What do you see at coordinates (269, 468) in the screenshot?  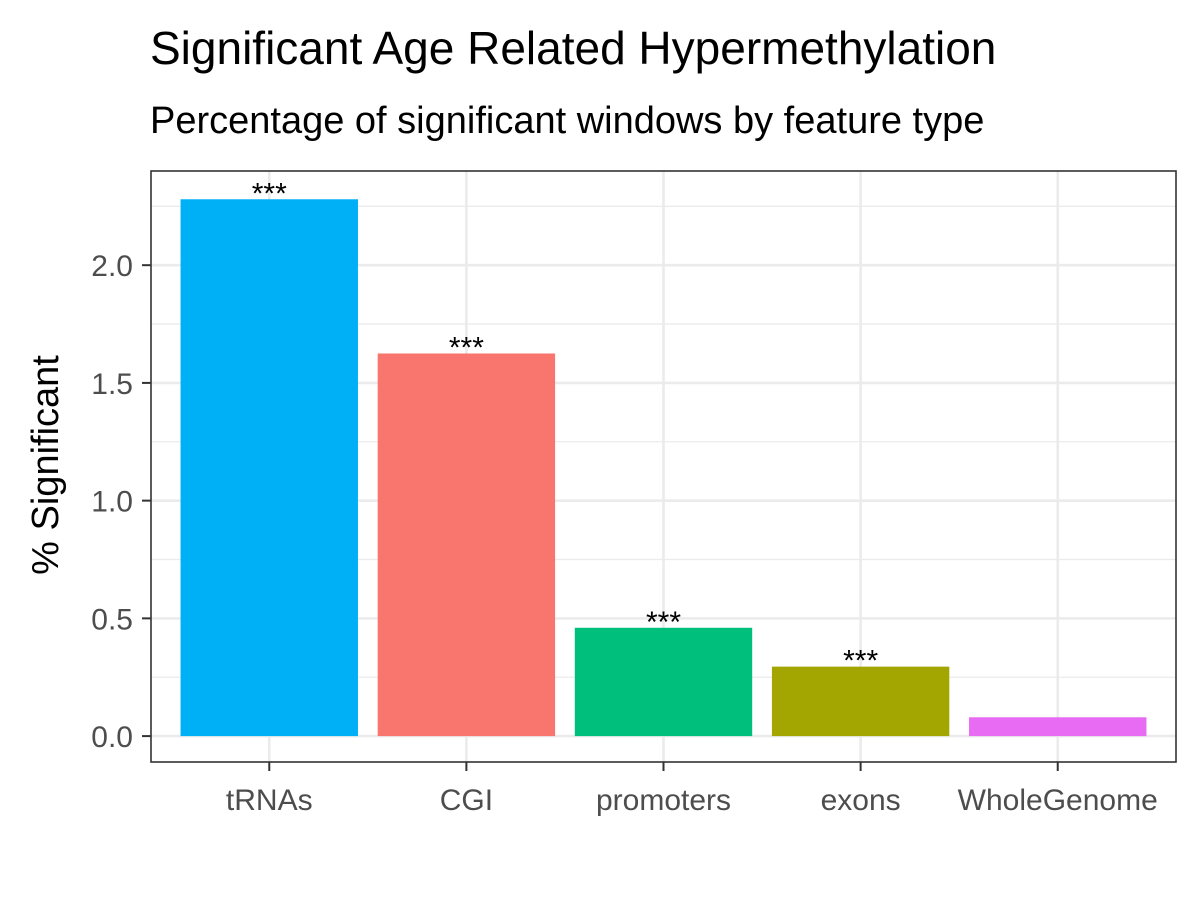 I see `bar-trnas` at bounding box center [269, 468].